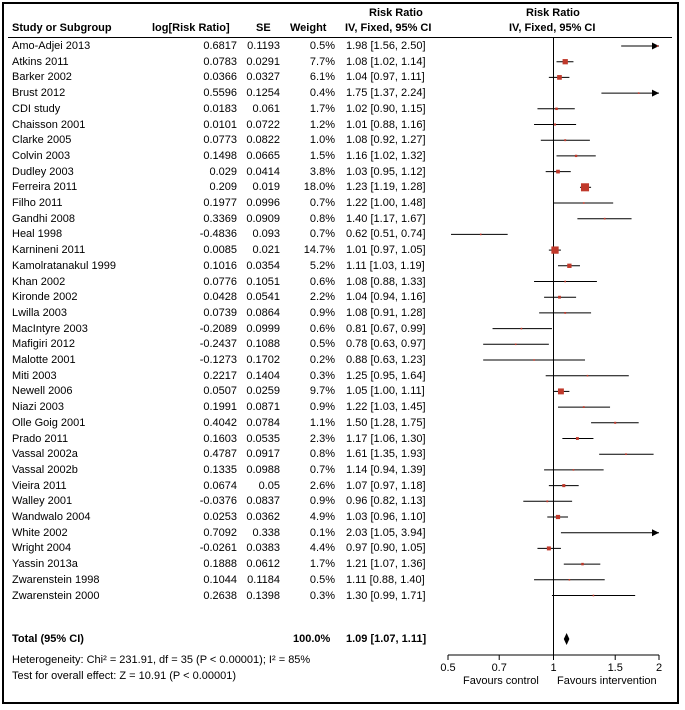 The width and height of the screenshot is (685, 710). I want to click on x-axis: 0.5 0.7 1 1.5 2, so click(551, 664).